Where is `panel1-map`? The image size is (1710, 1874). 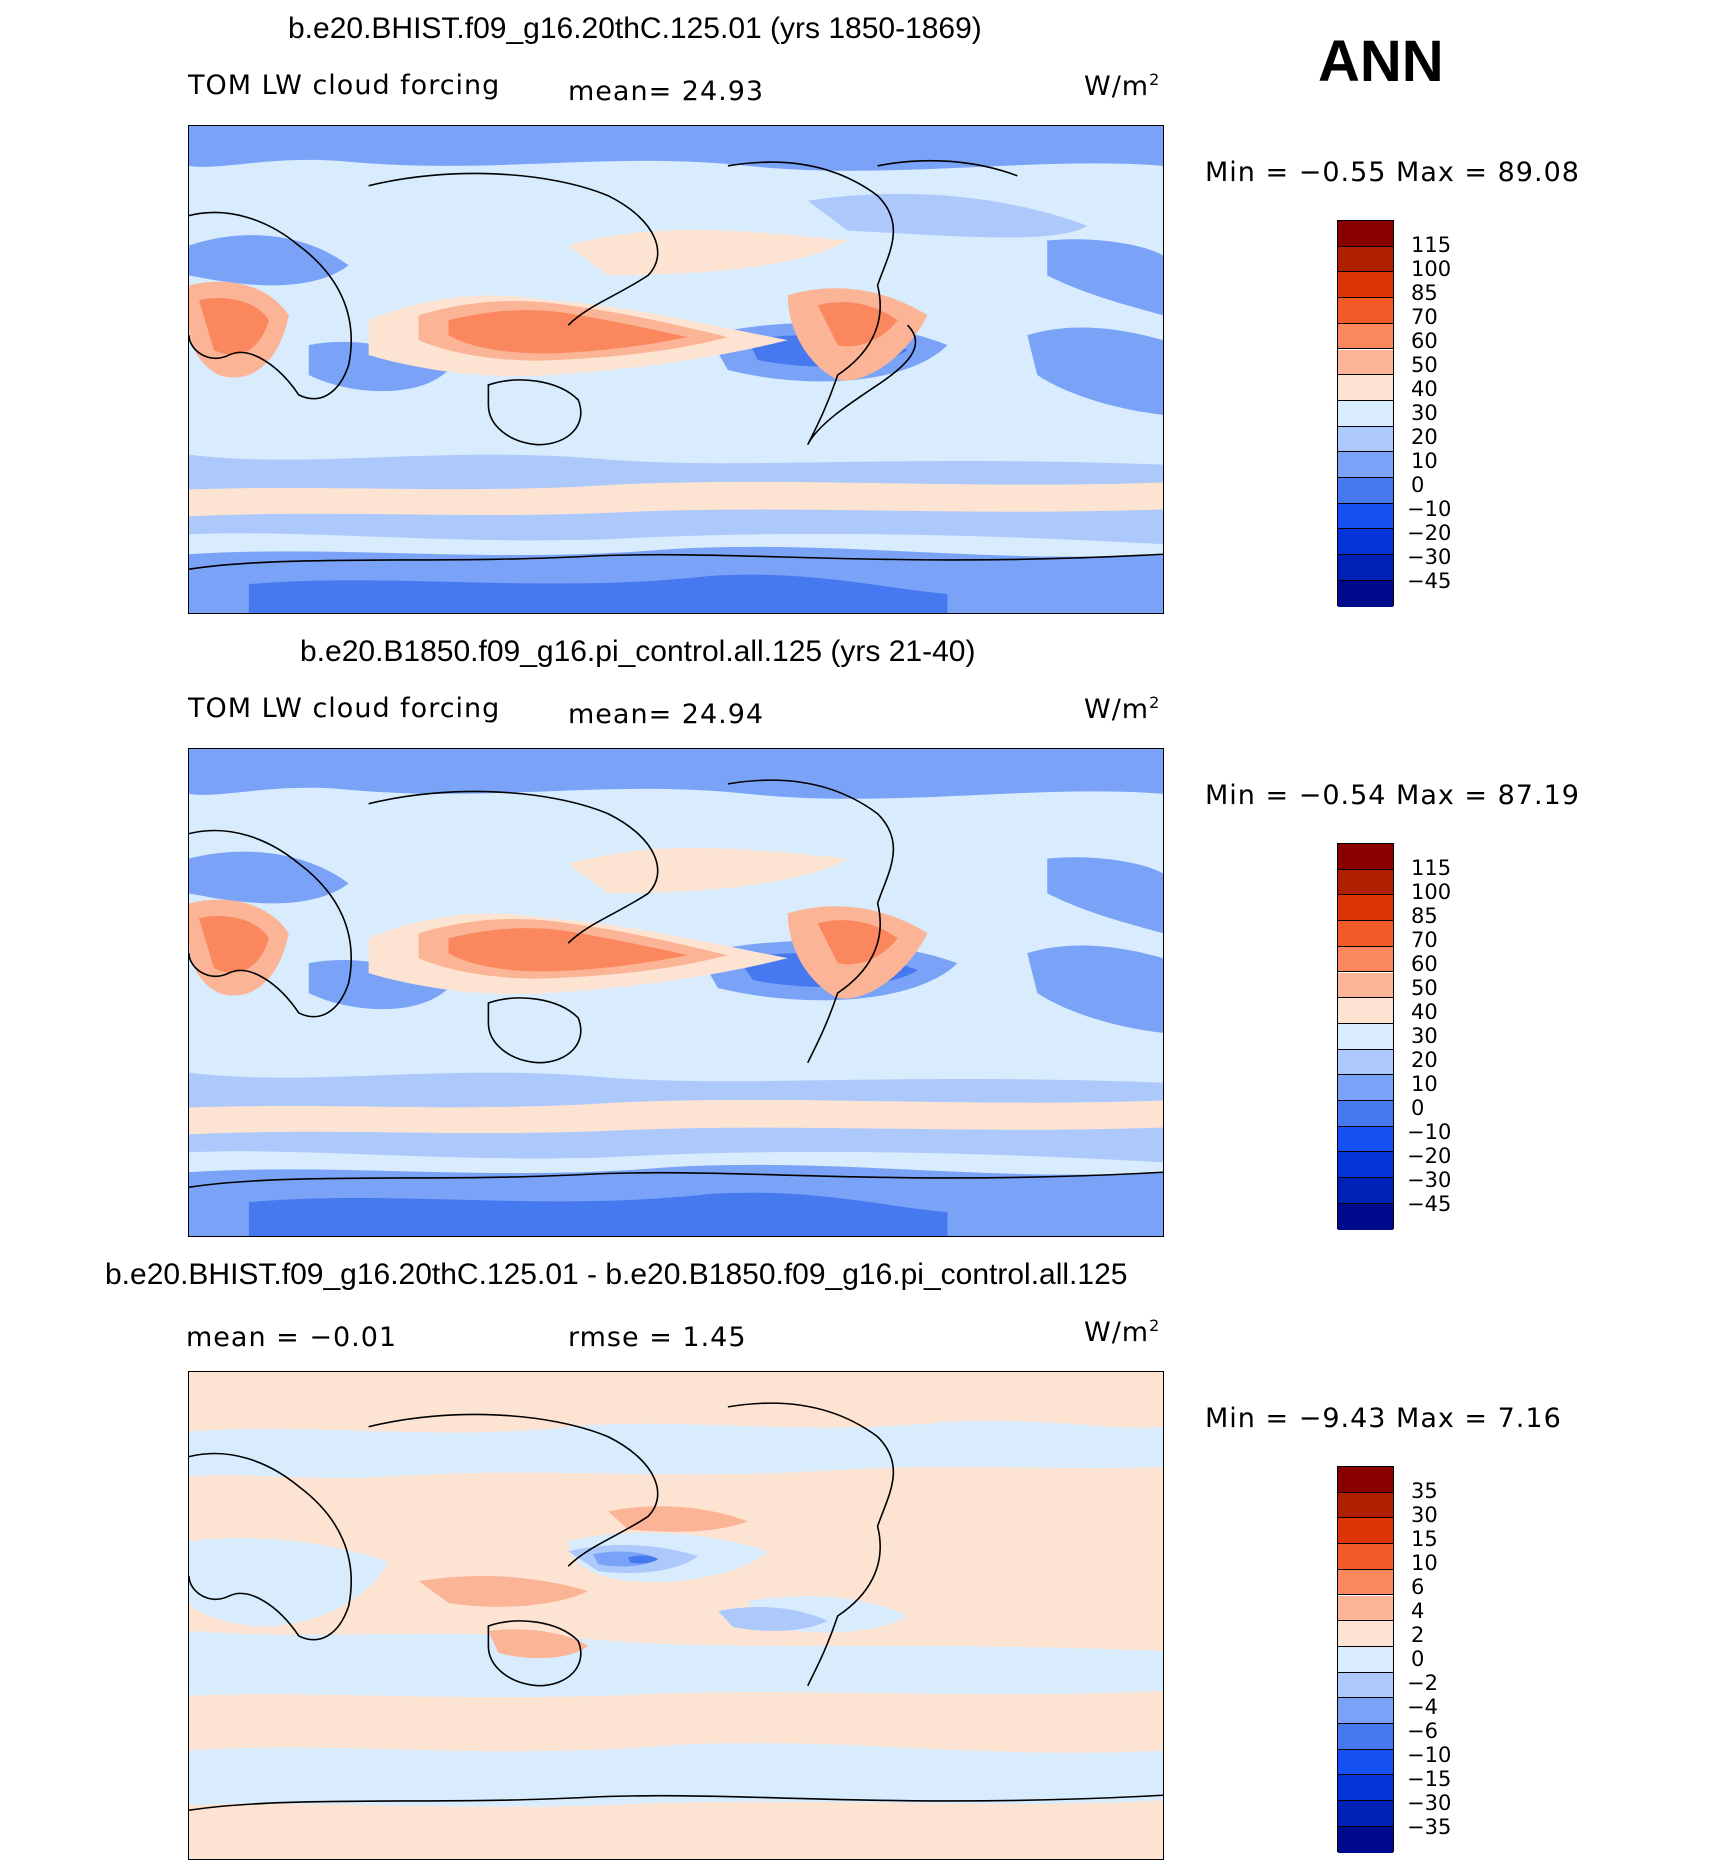
panel1-map is located at coordinates (676, 369).